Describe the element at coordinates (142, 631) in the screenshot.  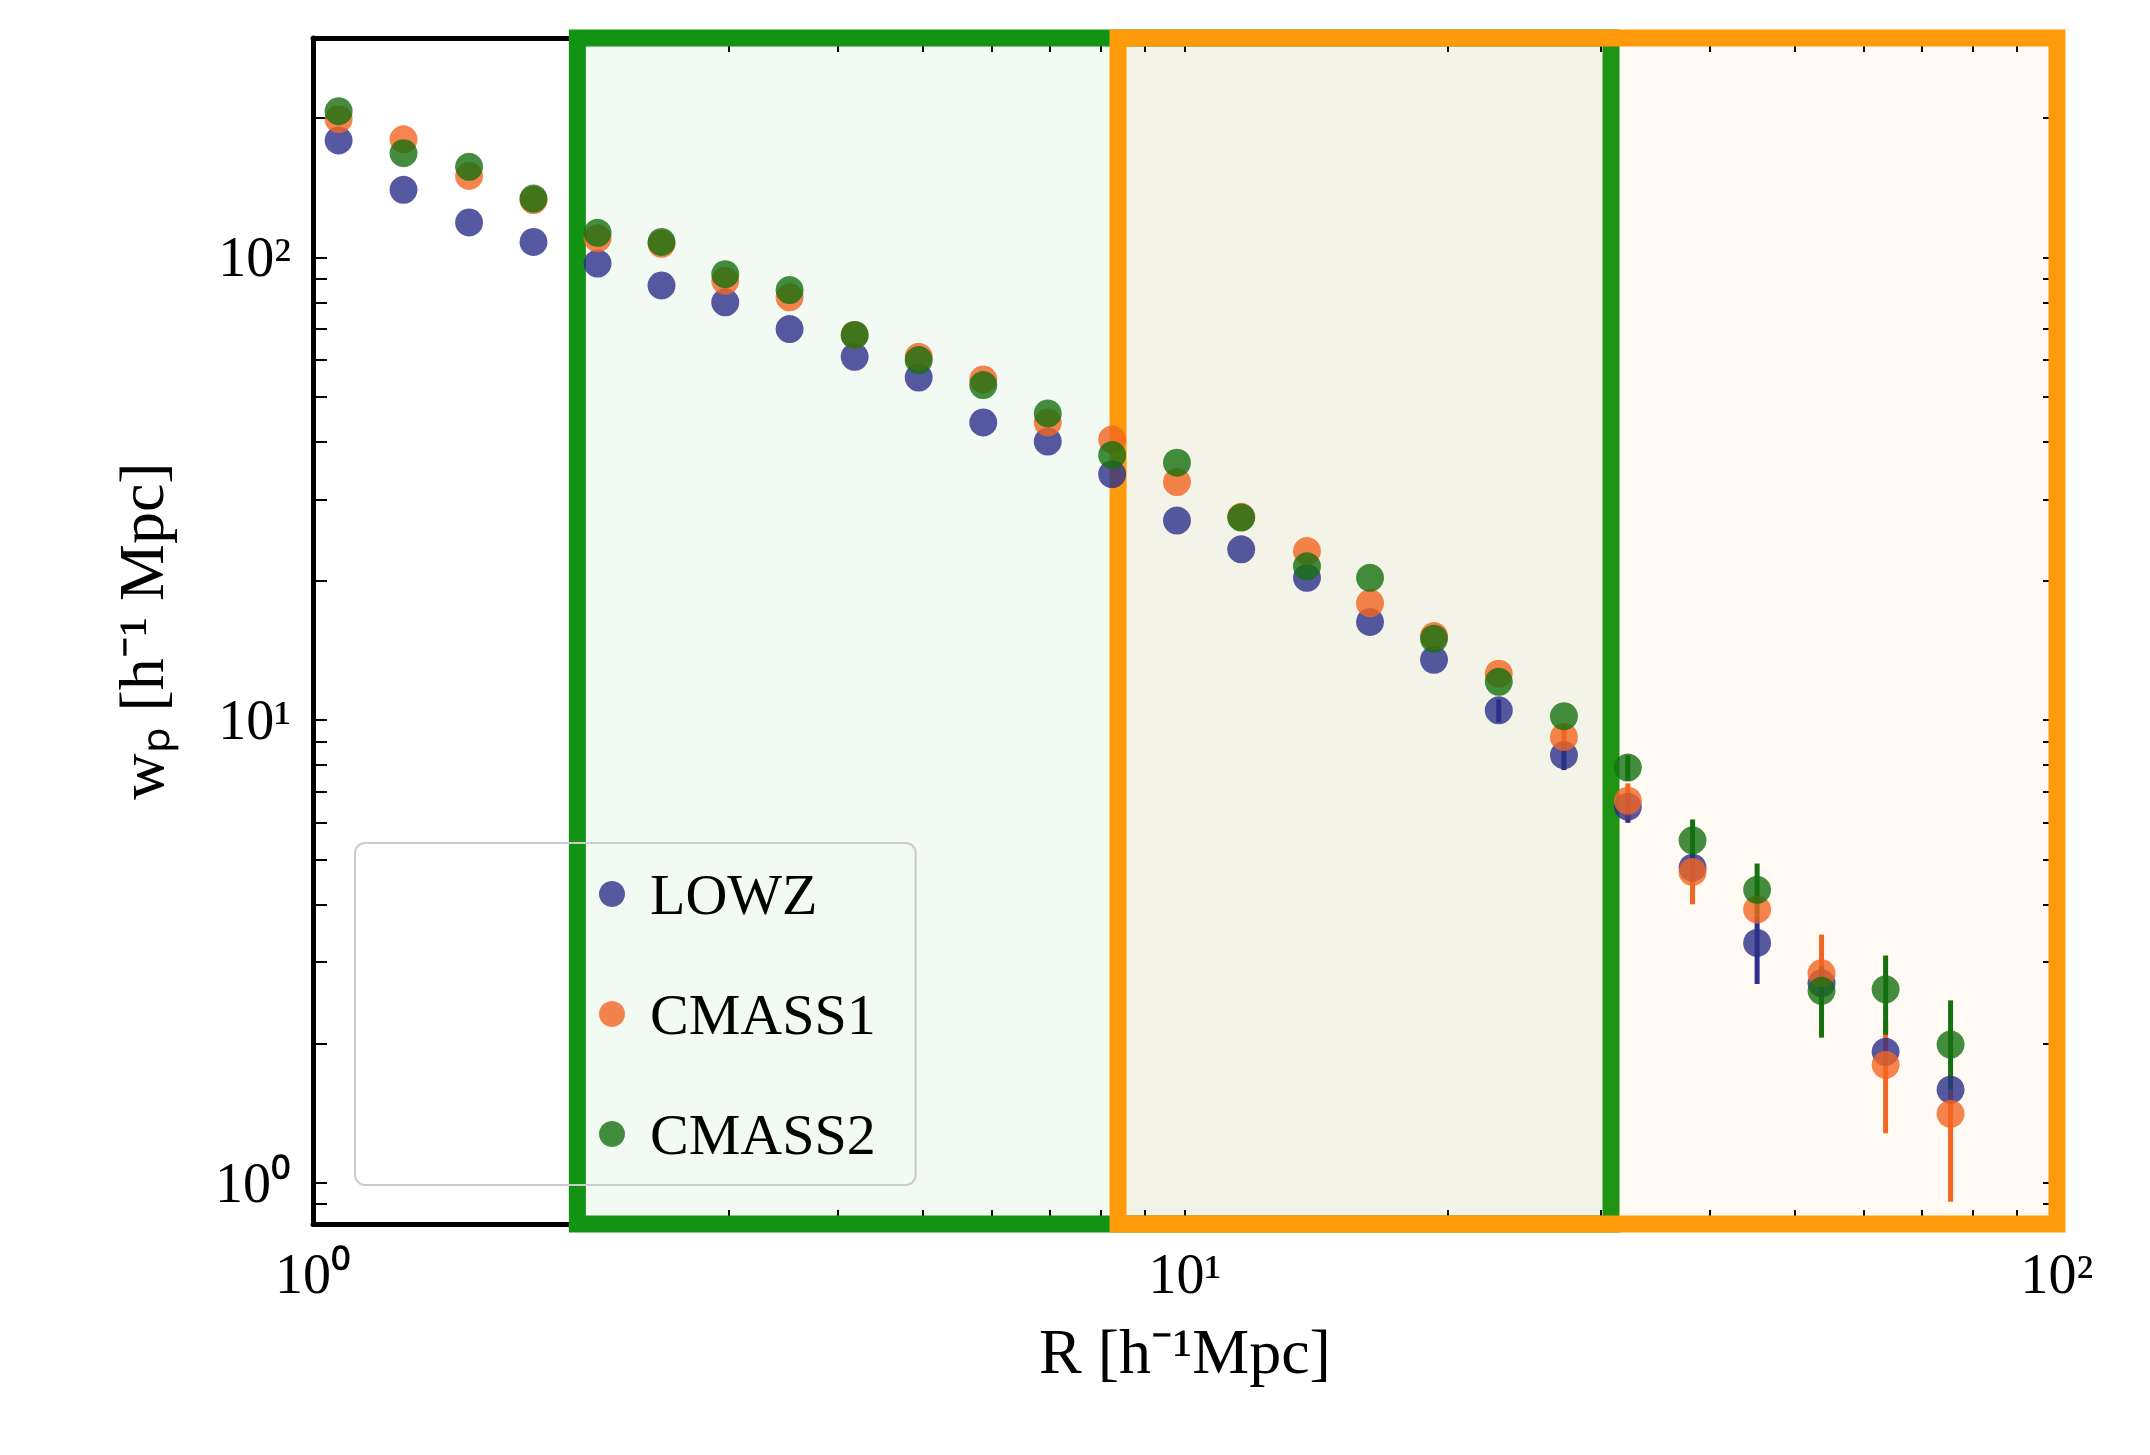
I see `y-axis-title: wₚ [h⁻¹ Mpc]` at that location.